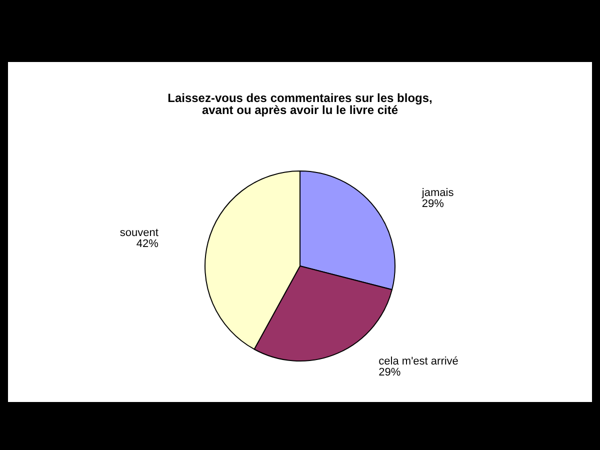  What do you see at coordinates (418, 361) in the screenshot?
I see `slice-label: cela m'est arrivé` at bounding box center [418, 361].